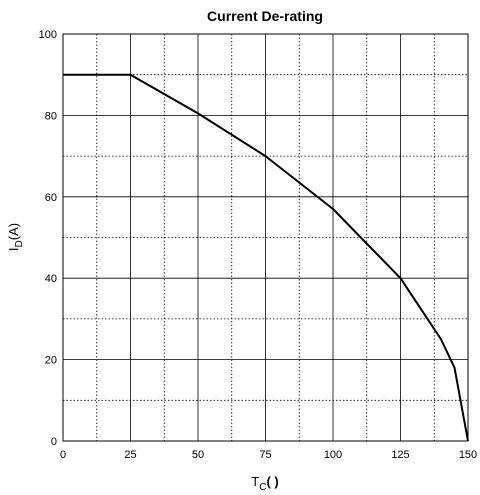  Describe the element at coordinates (51, 279) in the screenshot. I see `y-tick-label: 40` at that location.